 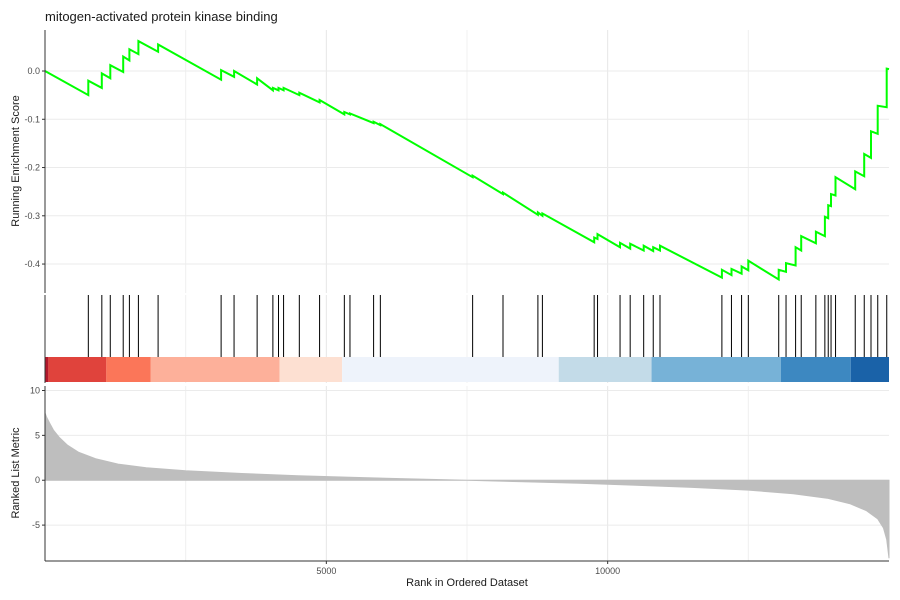 I want to click on y-tick-label: -5, so click(x=36, y=525).